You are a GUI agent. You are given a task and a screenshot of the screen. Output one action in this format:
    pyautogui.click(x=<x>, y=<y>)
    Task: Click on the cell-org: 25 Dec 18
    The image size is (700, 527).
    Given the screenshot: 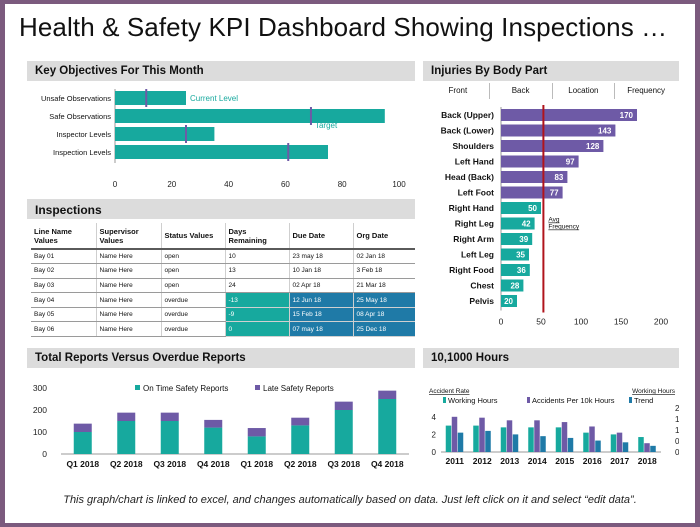 What is the action you would take?
    pyautogui.click(x=383, y=329)
    